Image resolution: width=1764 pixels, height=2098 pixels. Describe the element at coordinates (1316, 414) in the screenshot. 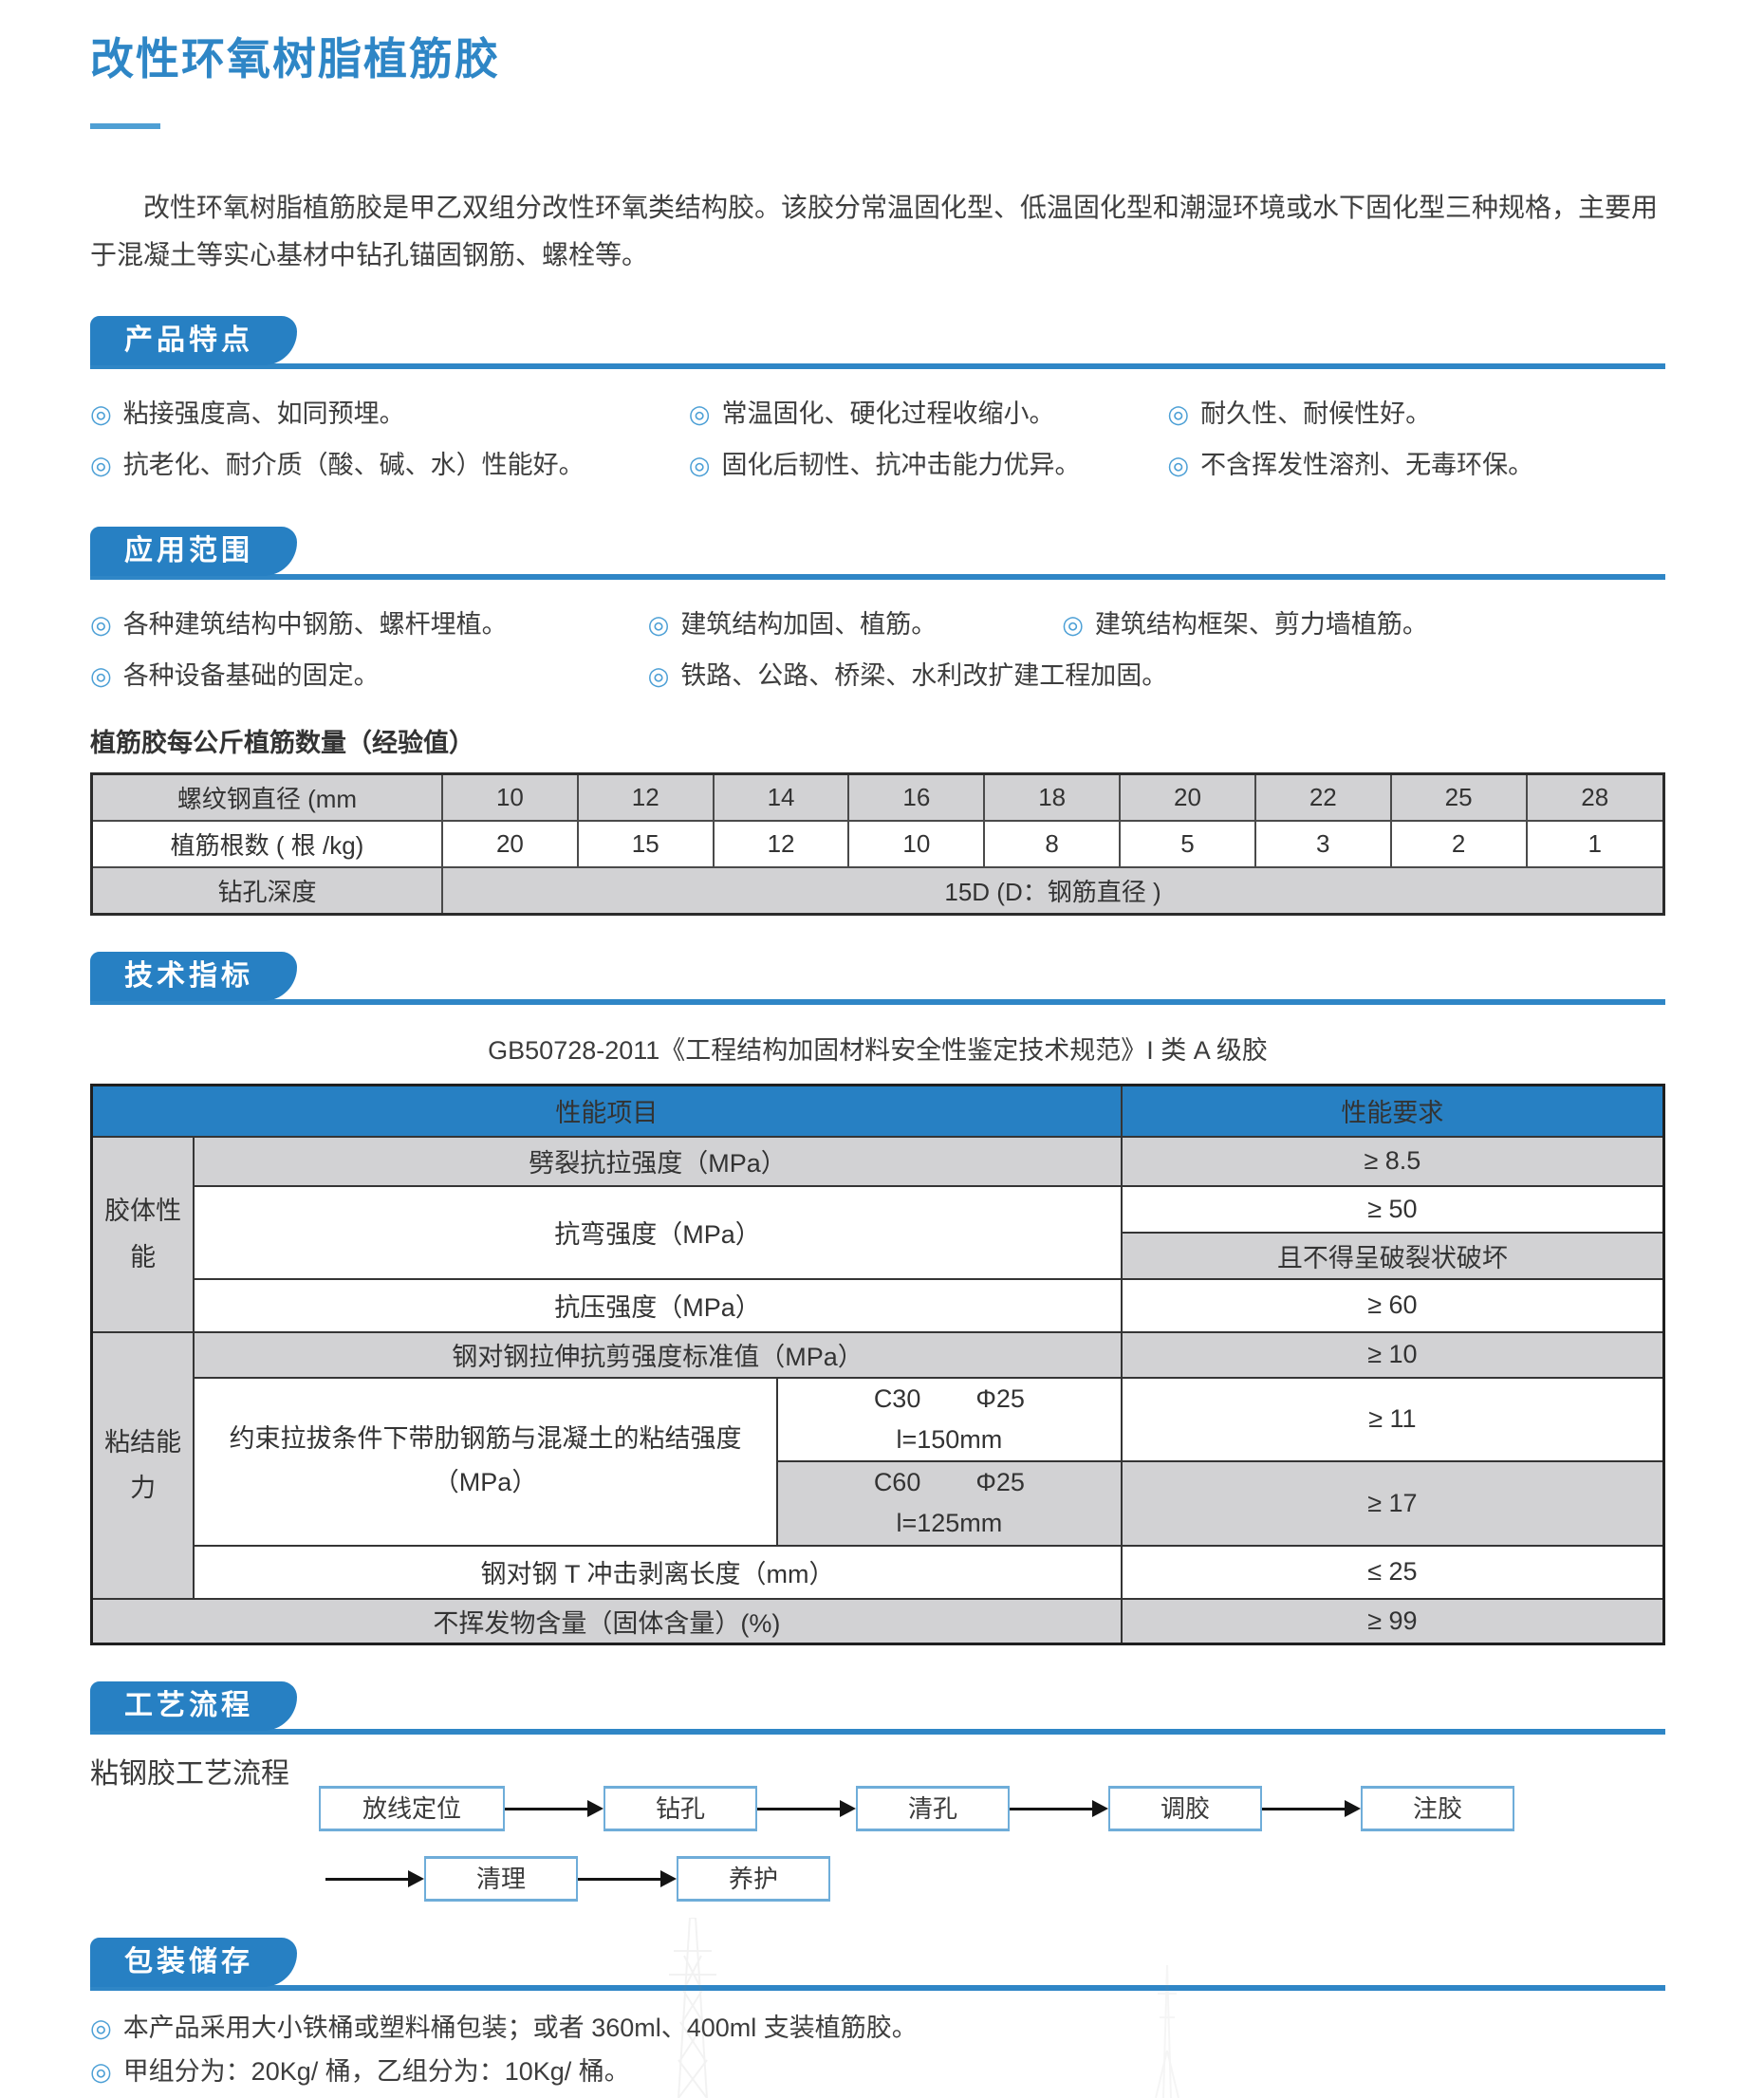

I see `feature-text: 耐久性、耐候性好。` at that location.